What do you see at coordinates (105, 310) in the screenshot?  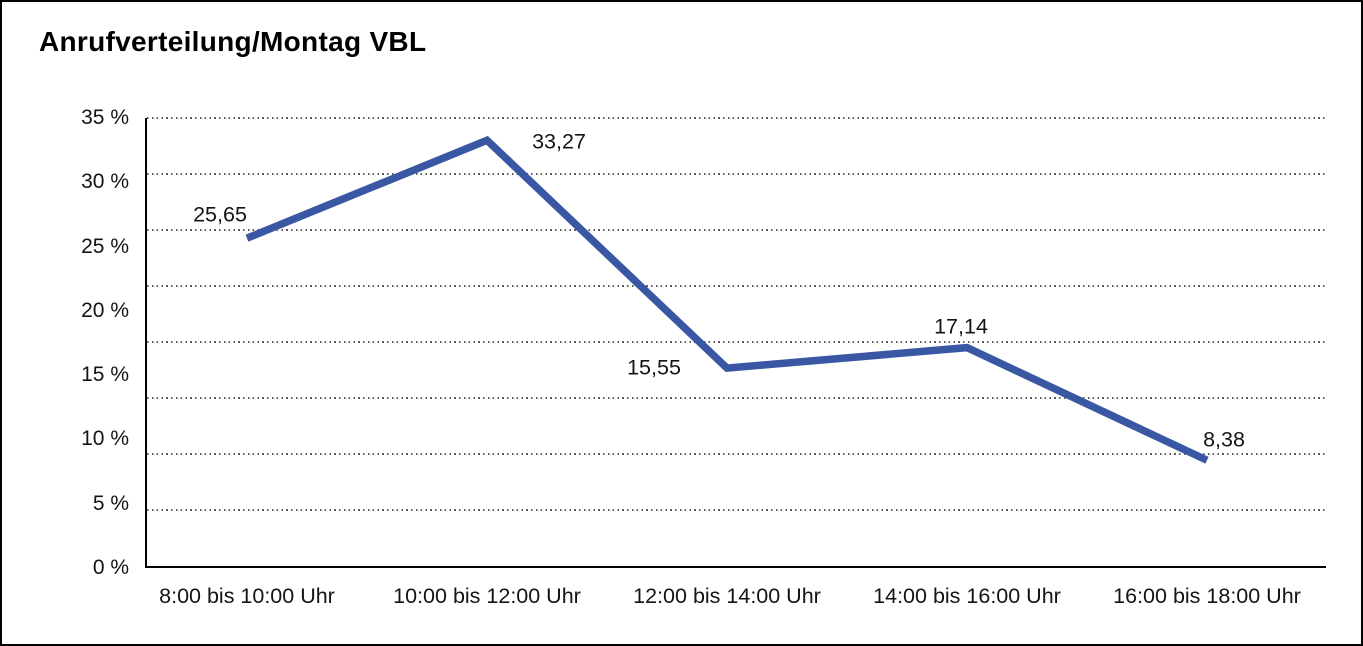 I see `y-tick-label: 20 %` at bounding box center [105, 310].